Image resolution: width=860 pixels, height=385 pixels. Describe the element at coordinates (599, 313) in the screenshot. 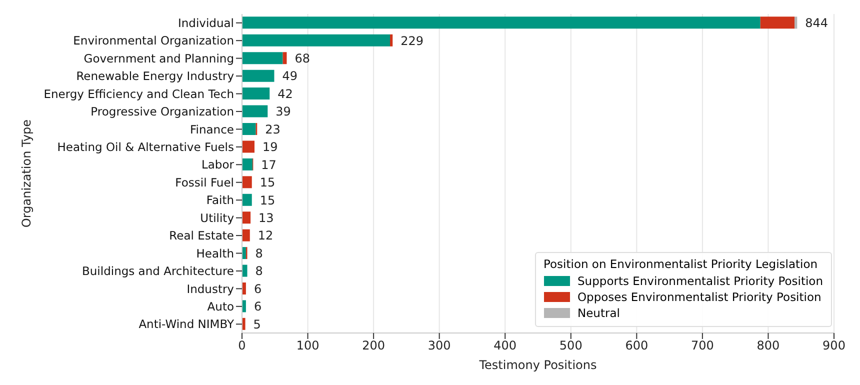

I see `legend-label: Neutral` at that location.